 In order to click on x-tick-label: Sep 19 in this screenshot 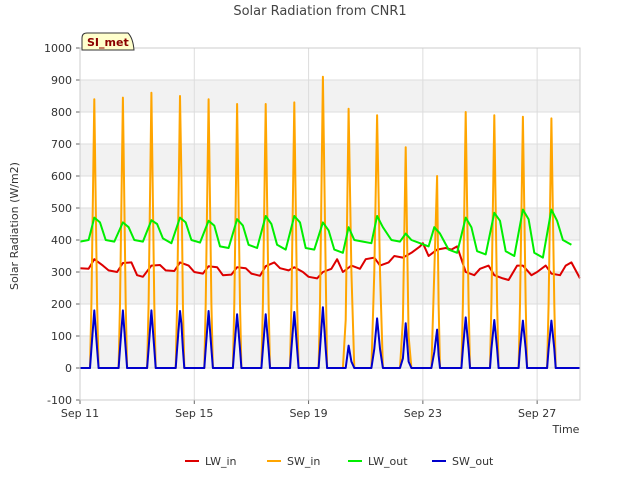, I will do `click(308, 413)`.